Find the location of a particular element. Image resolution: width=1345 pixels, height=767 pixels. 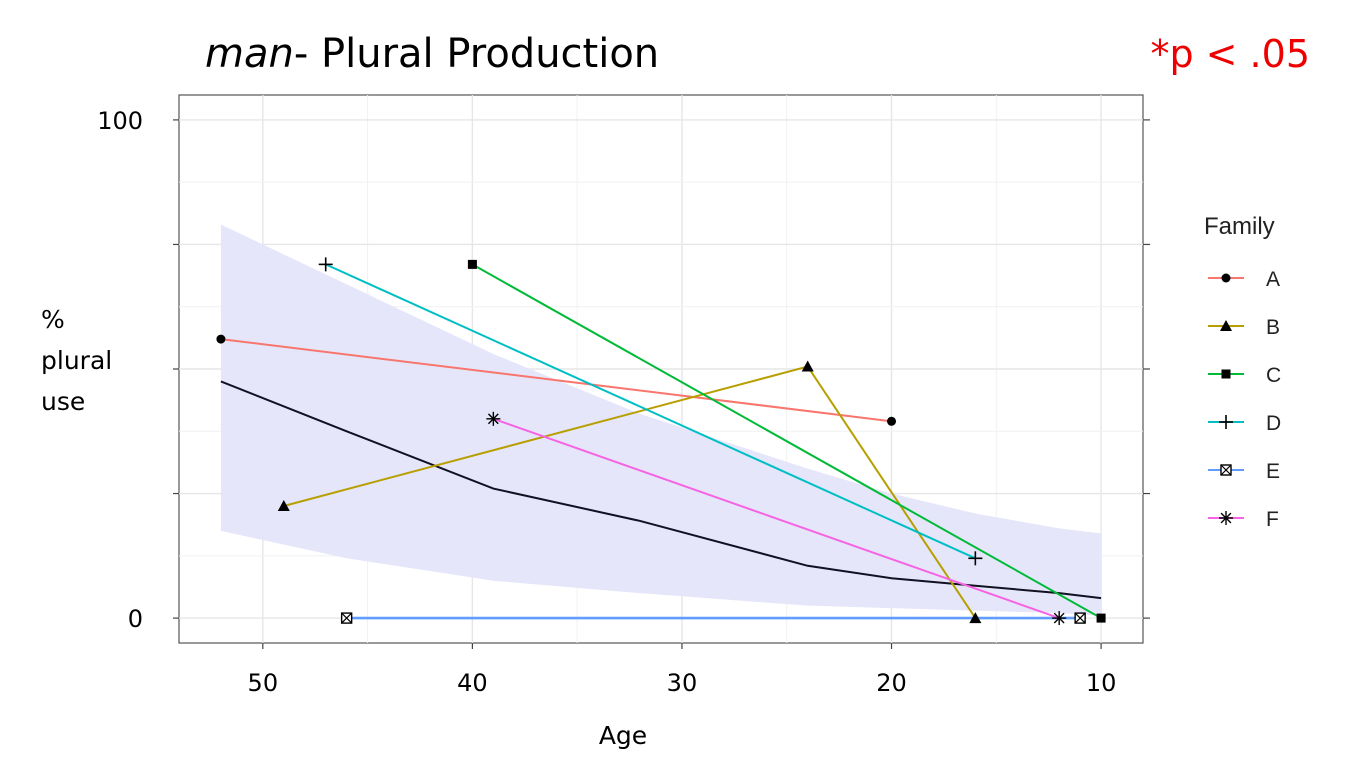

y-axis-label-line-3: use is located at coordinates (63, 401).